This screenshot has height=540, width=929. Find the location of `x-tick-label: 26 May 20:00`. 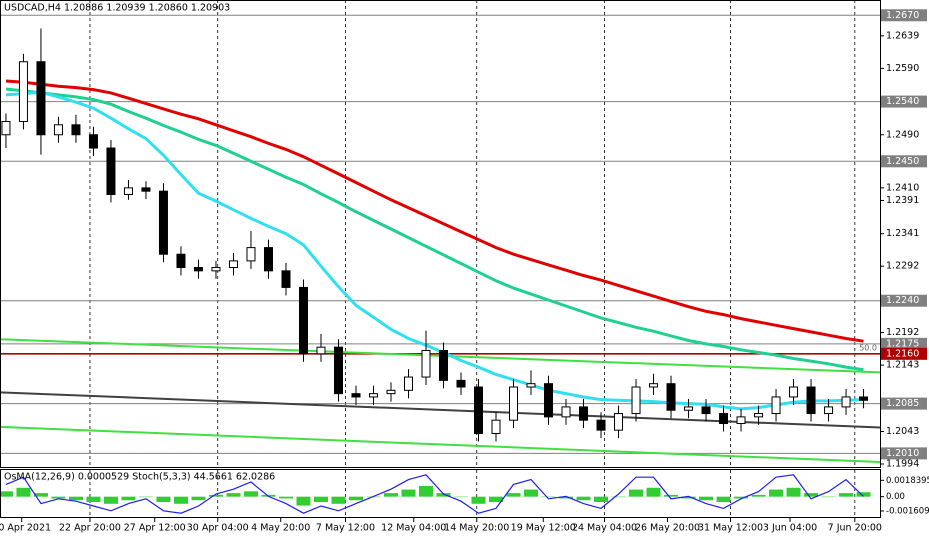

x-tick-label: 26 May 20:00 is located at coordinates (667, 528).